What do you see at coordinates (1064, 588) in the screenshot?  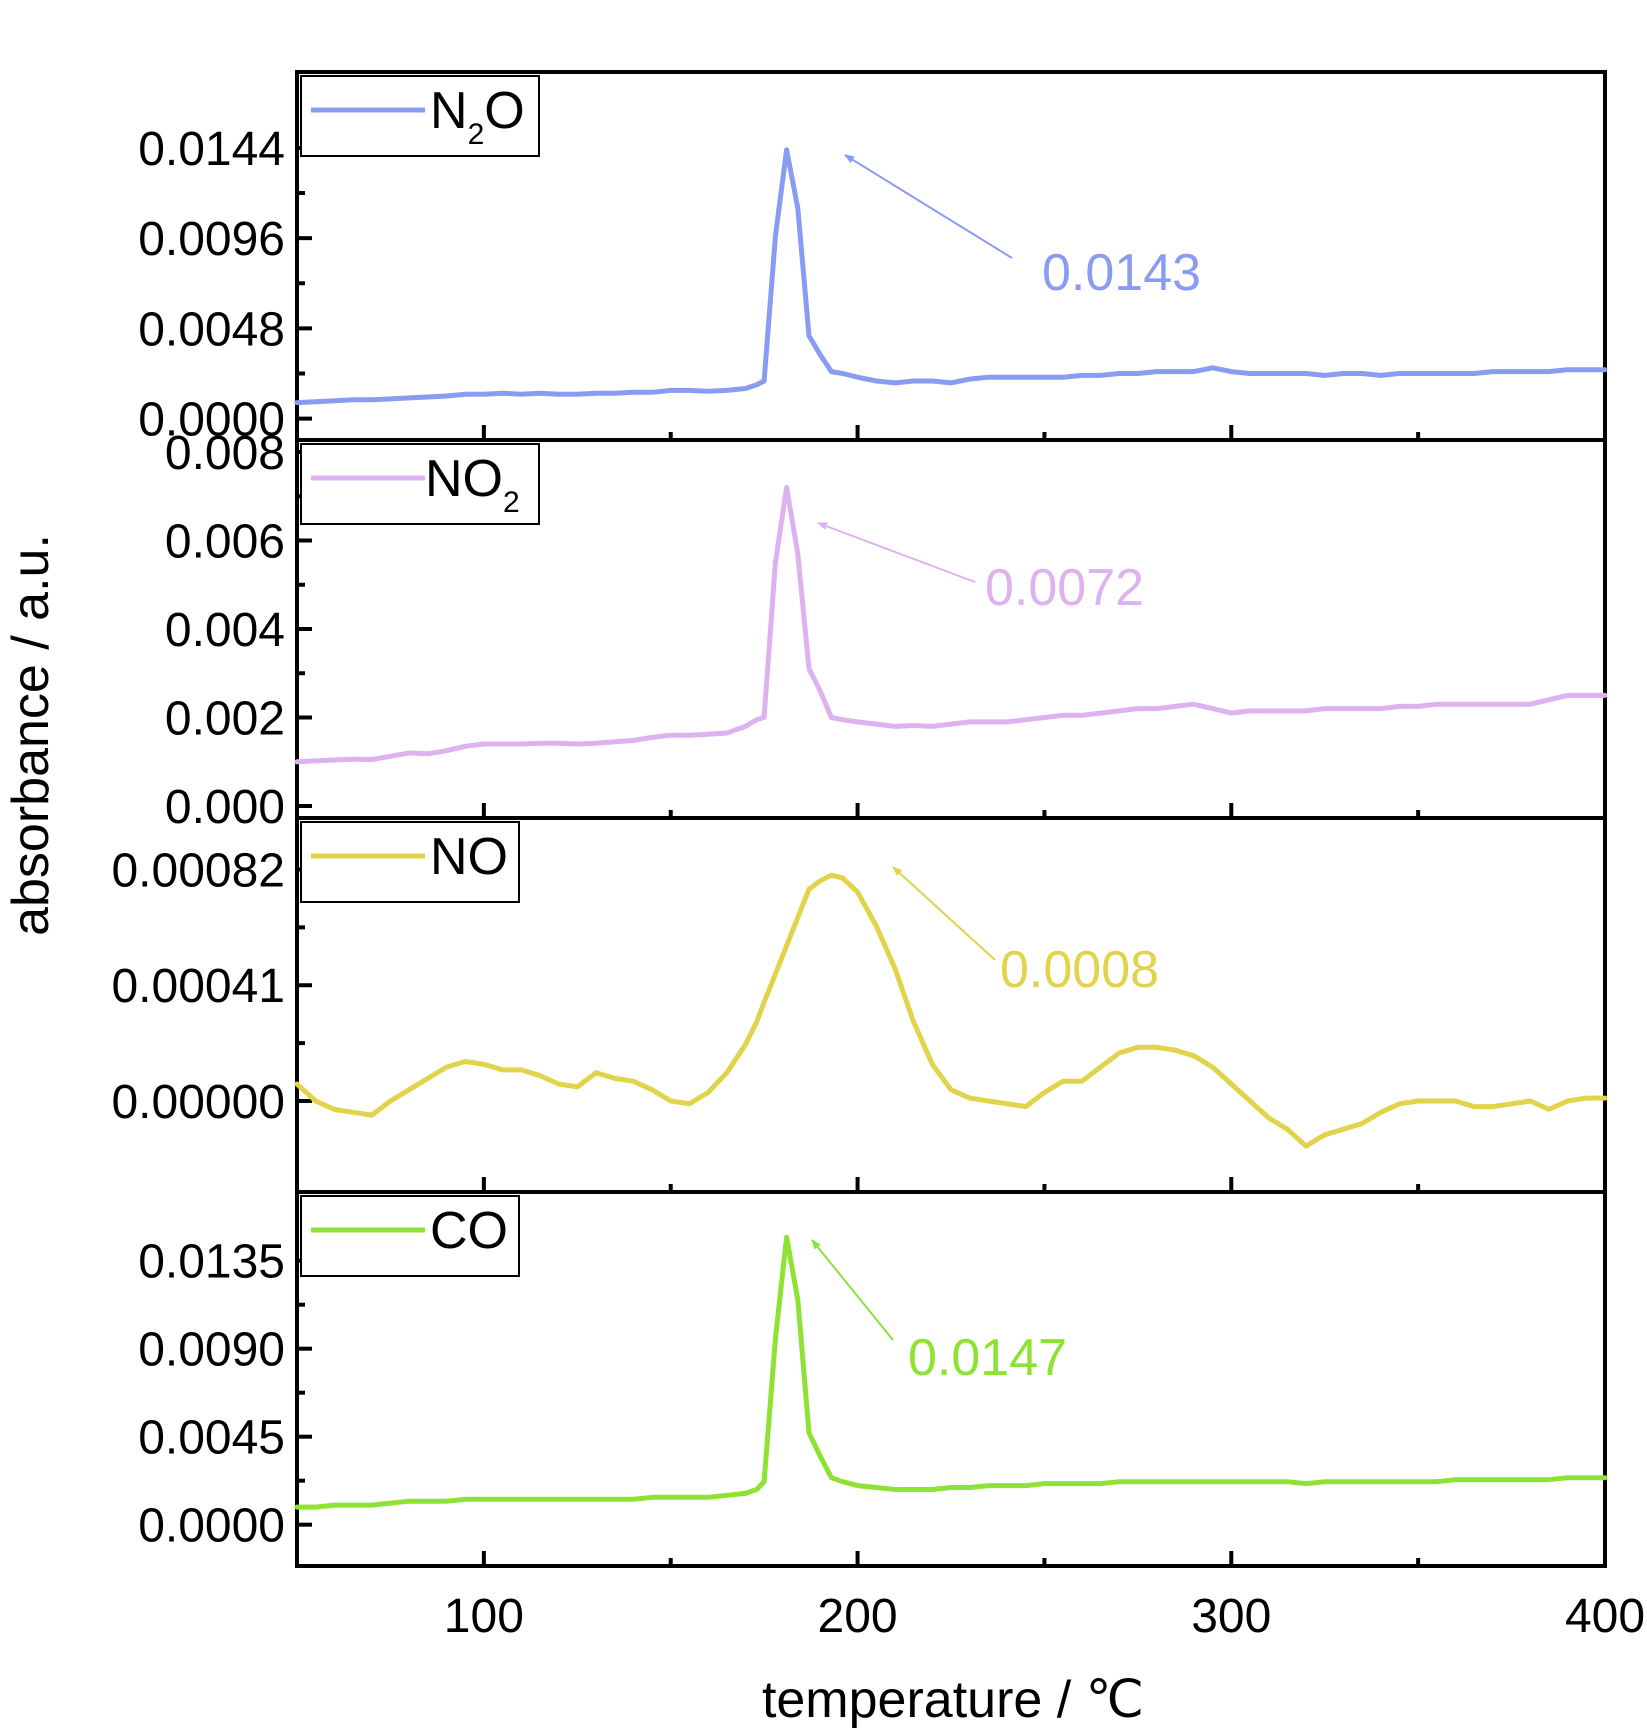 I see `peak-annotation: 0.0072` at bounding box center [1064, 588].